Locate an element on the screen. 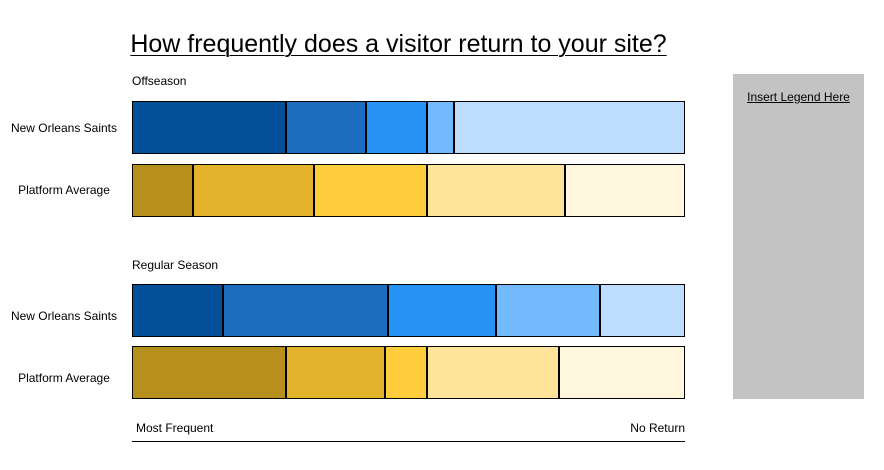 This screenshot has width=884, height=470. row-label-offseason-platform: Platform Average is located at coordinates (64, 190).